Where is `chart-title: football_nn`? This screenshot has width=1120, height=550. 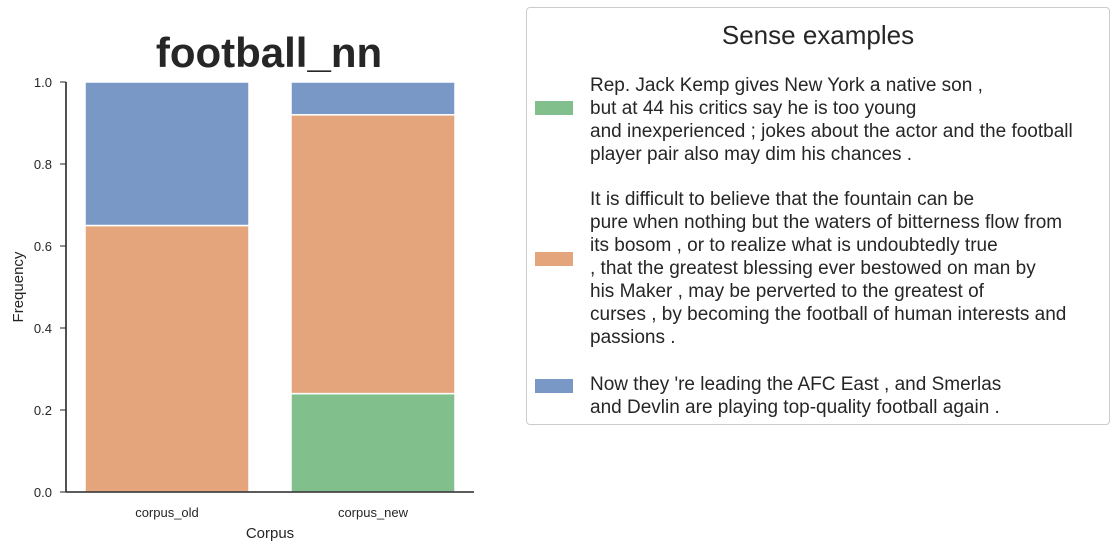 chart-title: football_nn is located at coordinates (269, 52).